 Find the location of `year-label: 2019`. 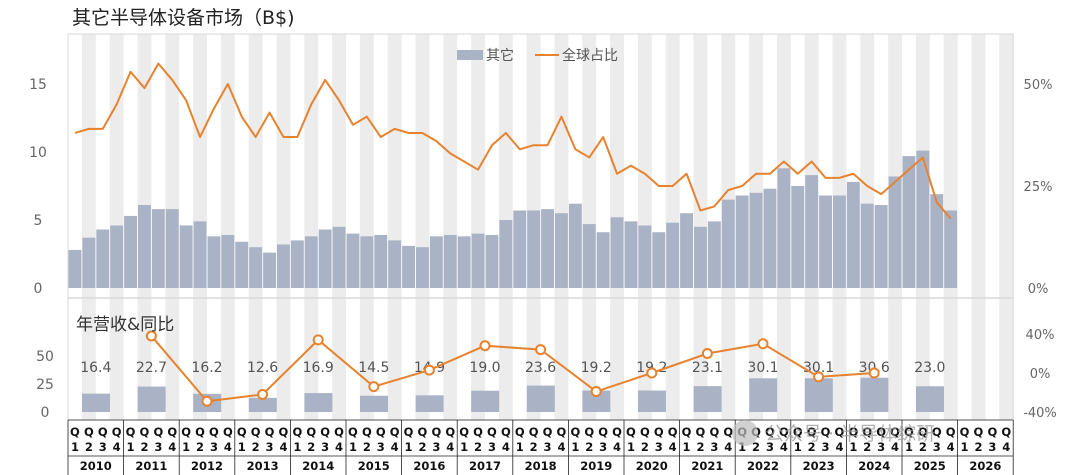

year-label: 2019 is located at coordinates (596, 466).